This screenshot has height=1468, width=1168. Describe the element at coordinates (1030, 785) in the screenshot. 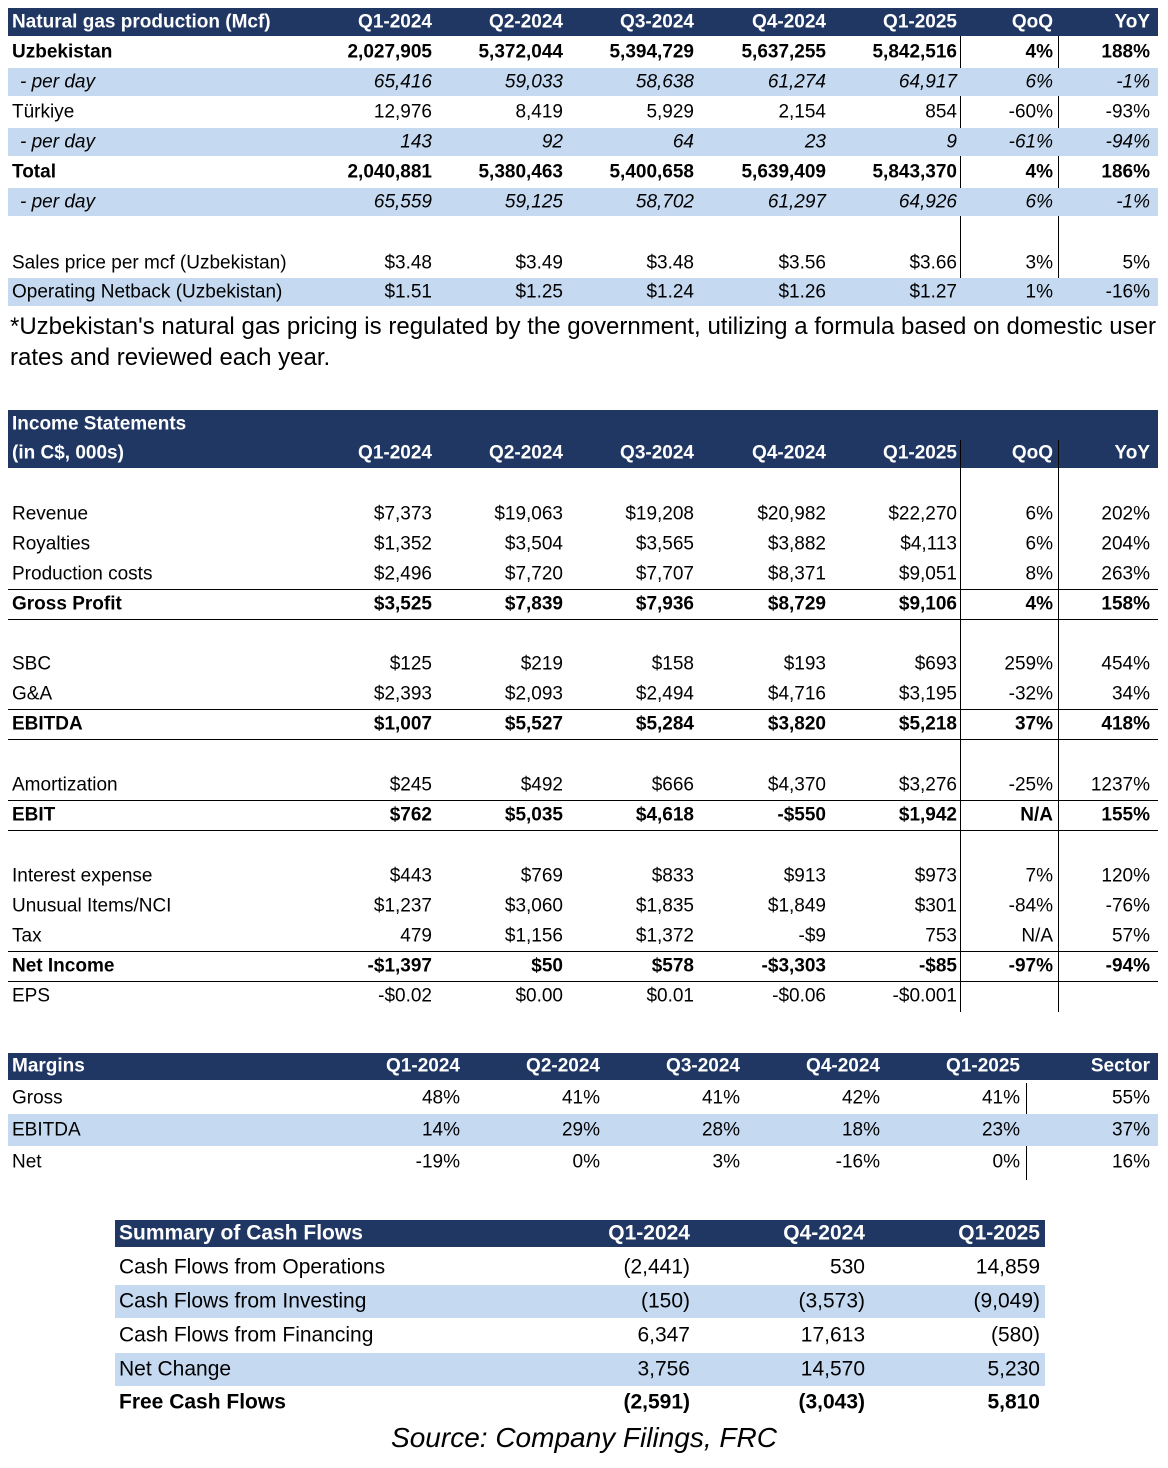

I see `cell-value: -25%` at that location.